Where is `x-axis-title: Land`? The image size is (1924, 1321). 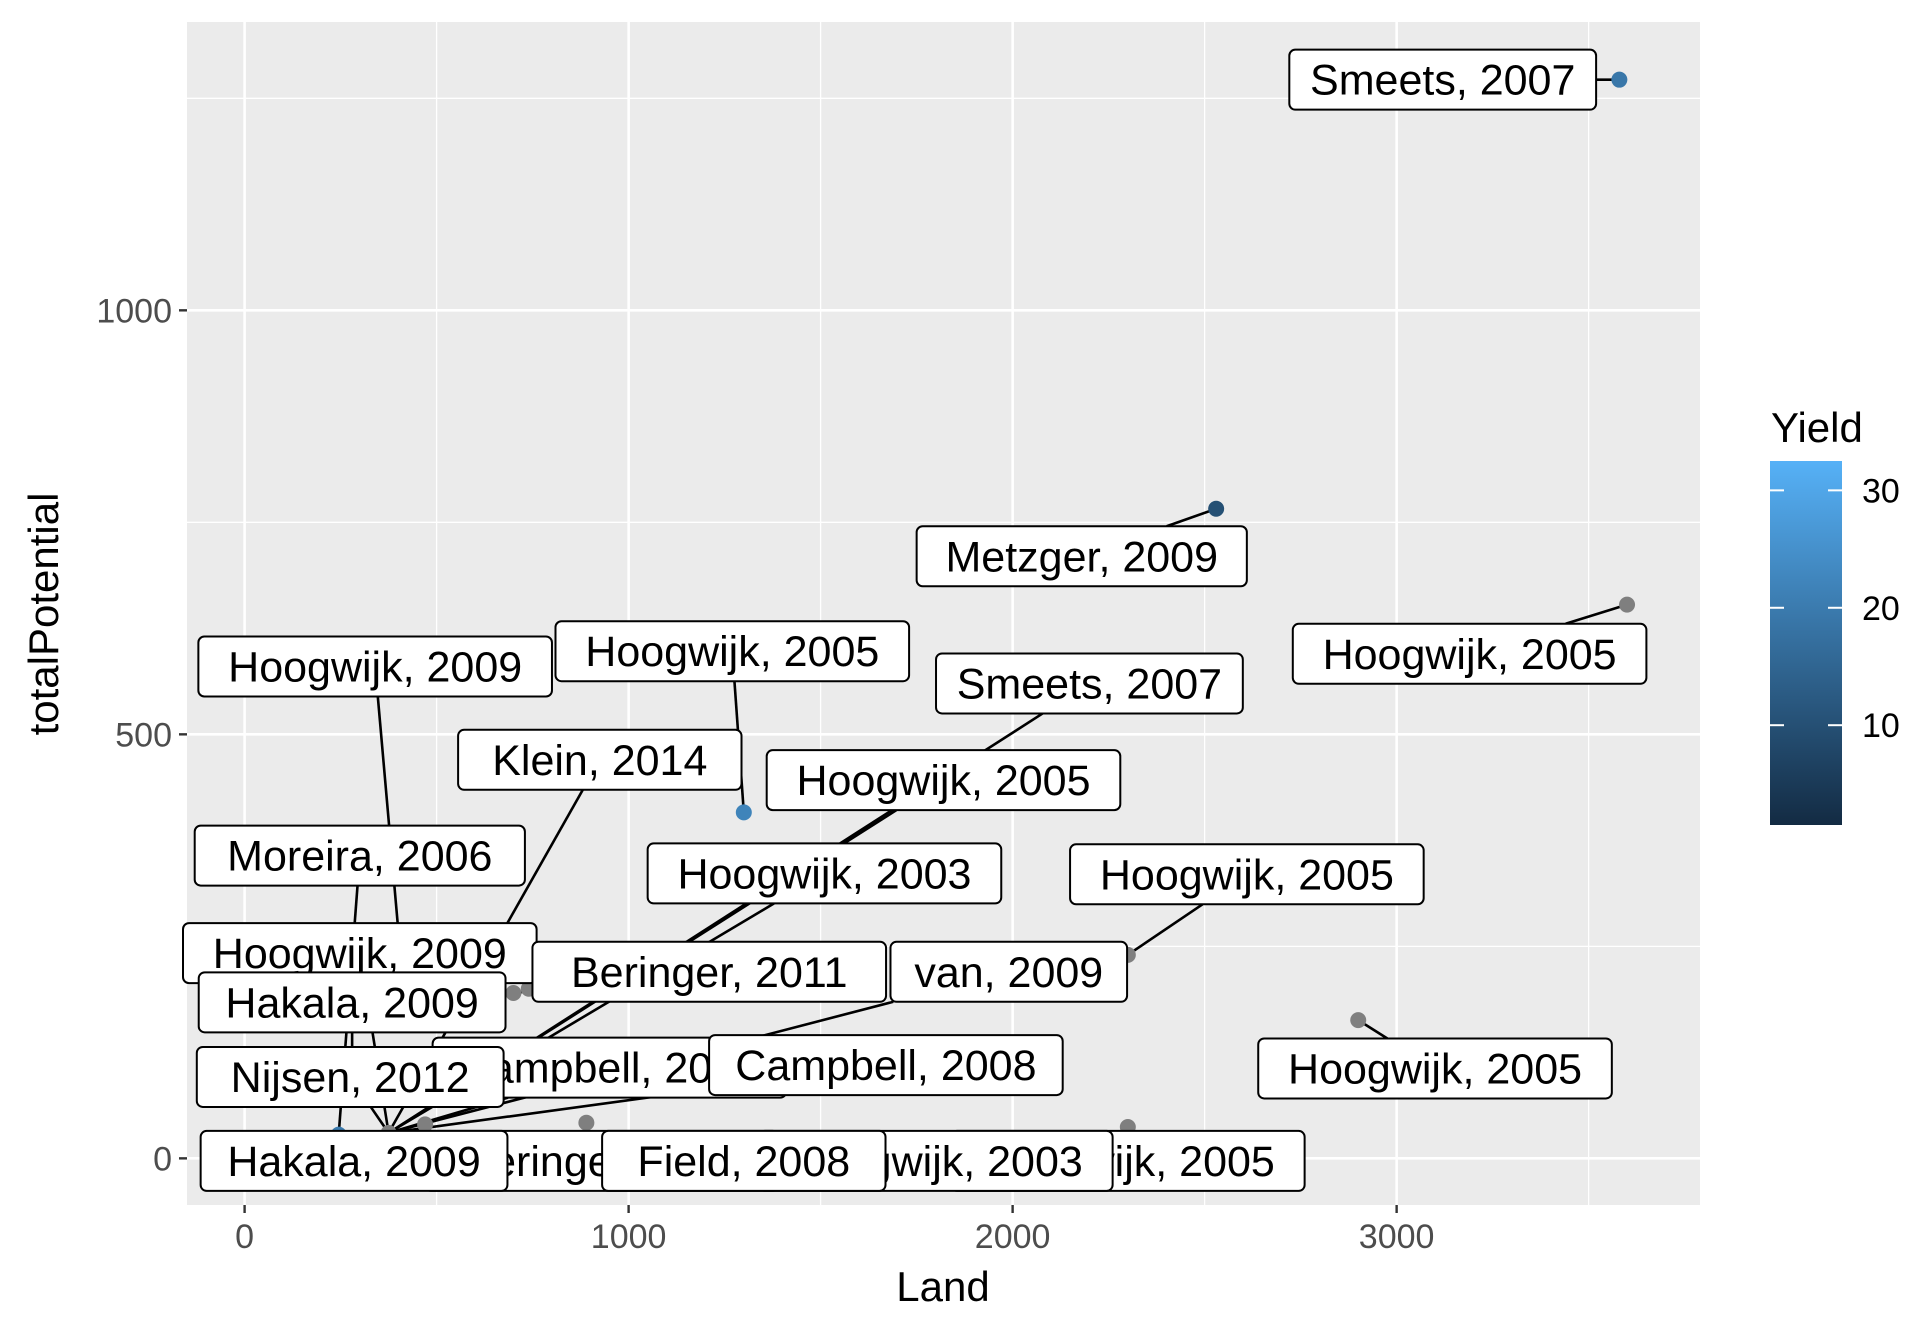 x-axis-title: Land is located at coordinates (942, 1286).